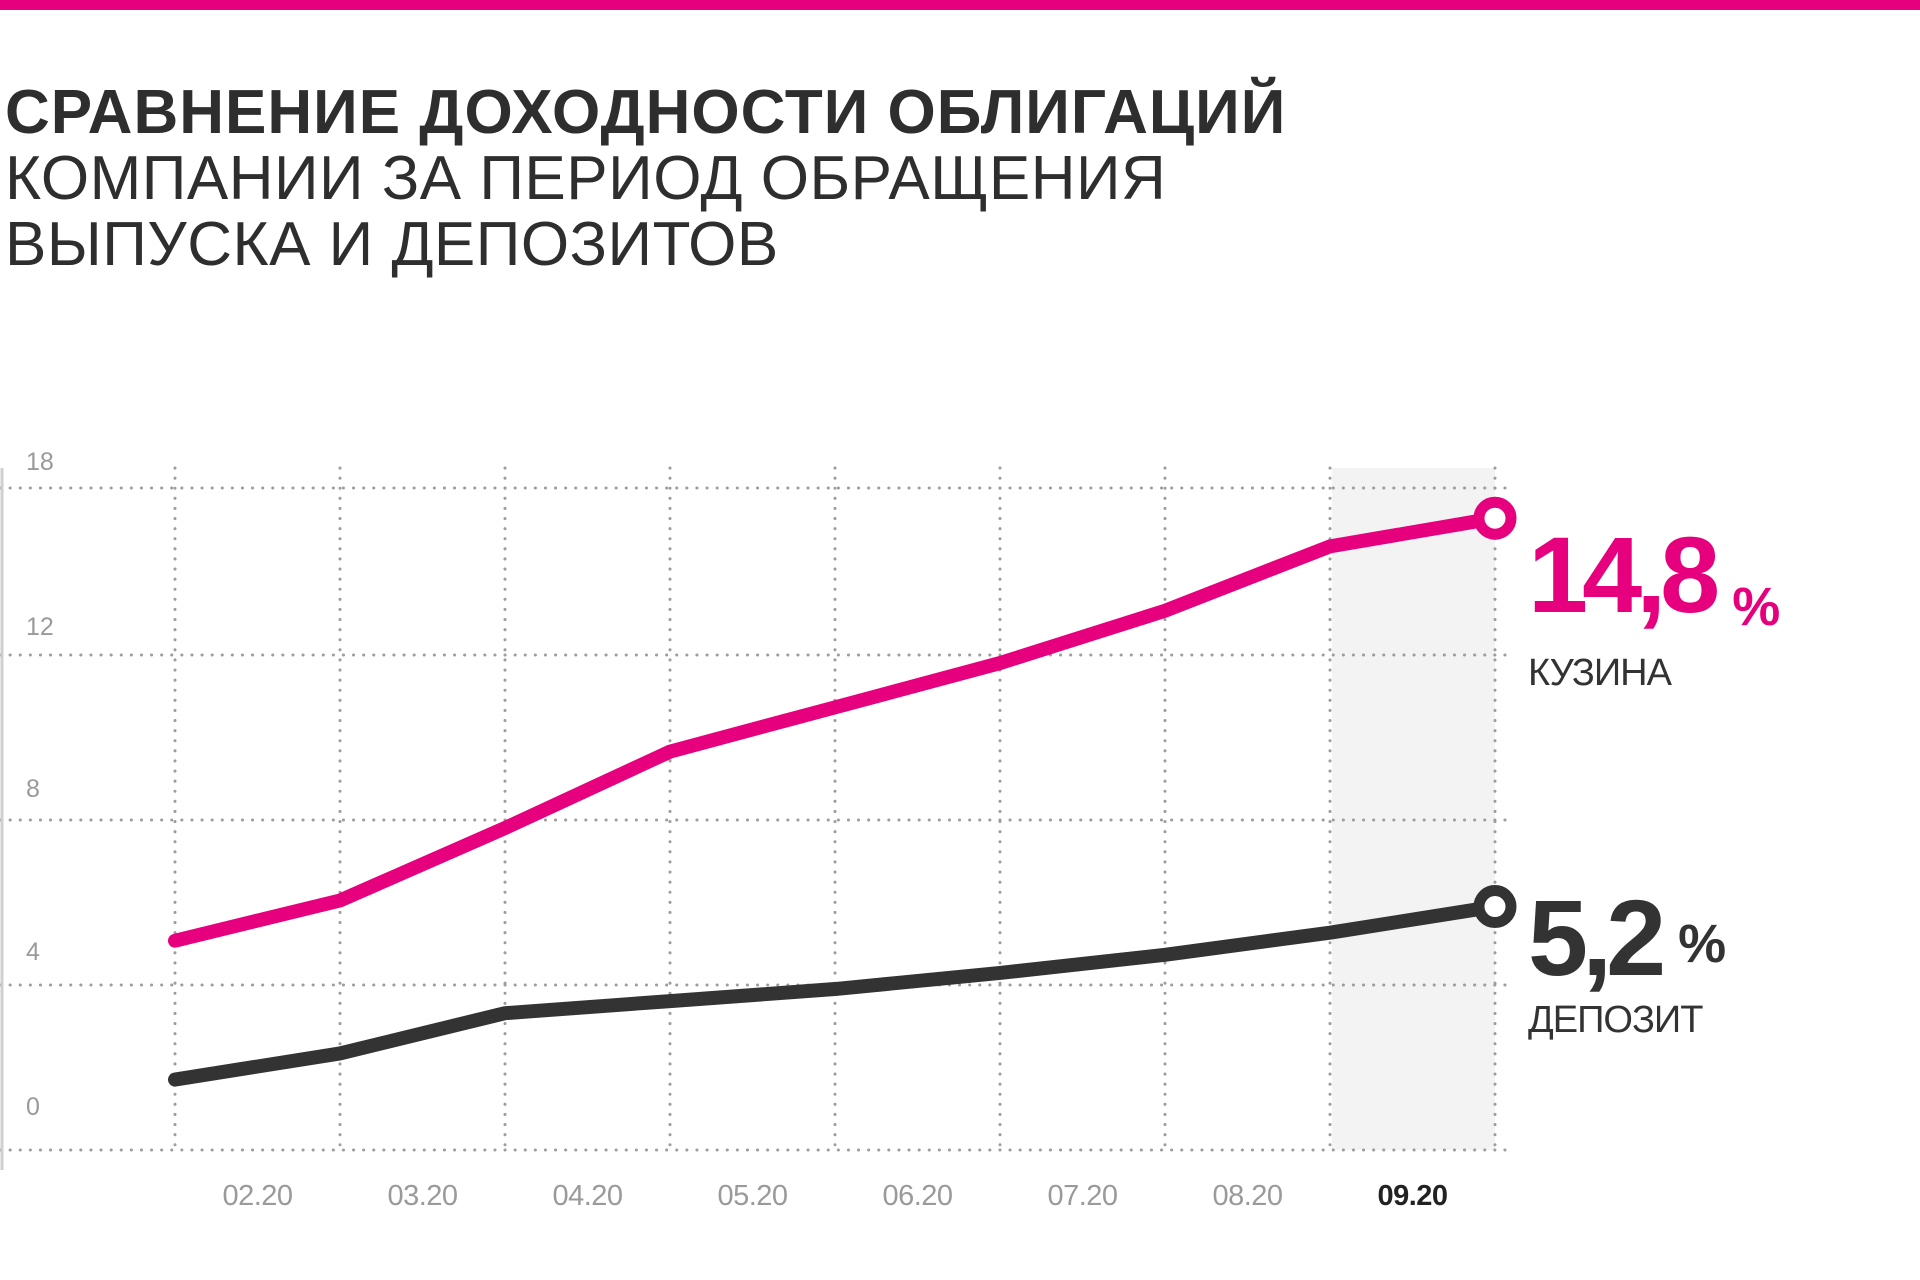 Image resolution: width=1920 pixels, height=1280 pixels. I want to click on x-tick-label: 07.20, so click(1082, 1196).